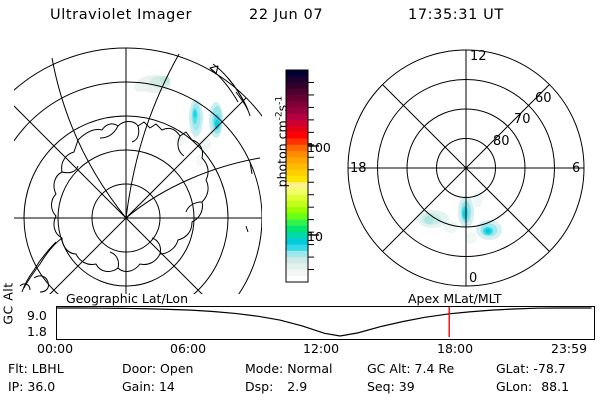 Image resolution: width=600 pixels, height=400 pixels. I want to click on status-ip-value: 36.0, so click(41, 386).